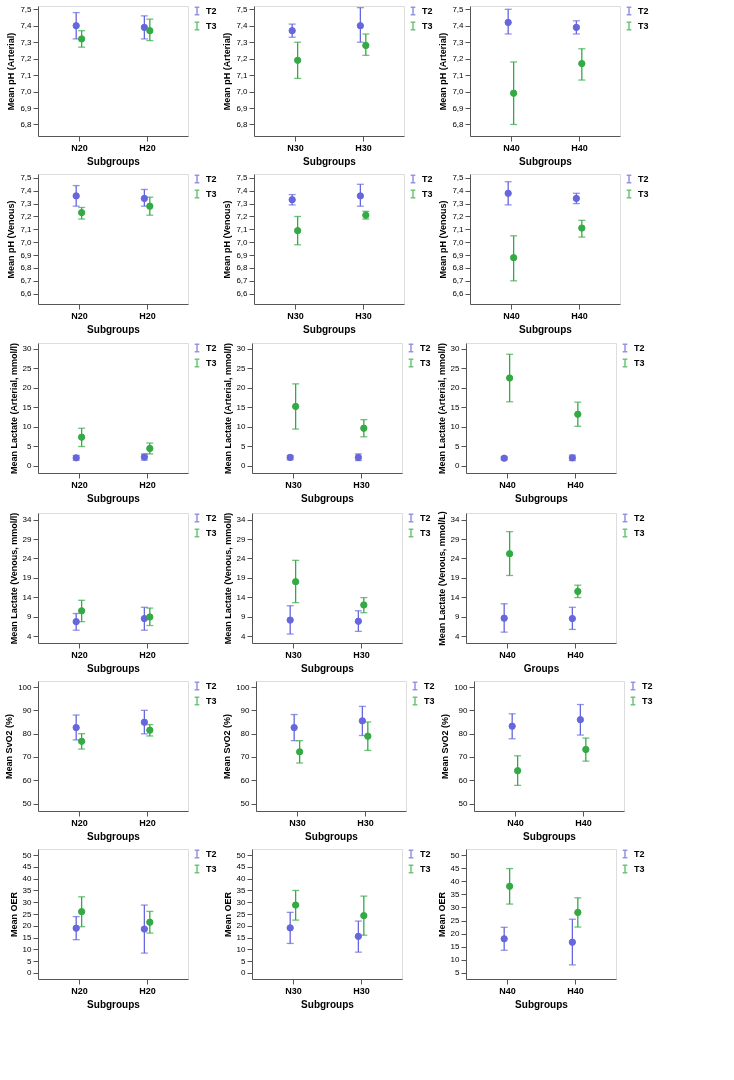 The image size is (734, 1080). What do you see at coordinates (27, 539) in the screenshot?
I see `y-tick-label: 29` at bounding box center [27, 539].